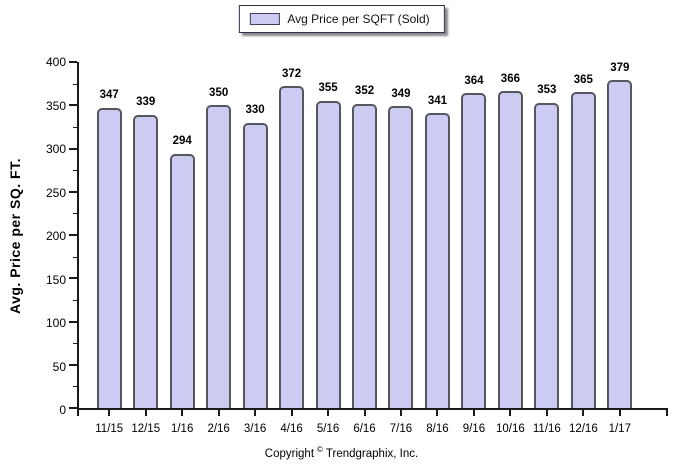  What do you see at coordinates (55, 105) in the screenshot?
I see `y-tick-label: 350` at bounding box center [55, 105].